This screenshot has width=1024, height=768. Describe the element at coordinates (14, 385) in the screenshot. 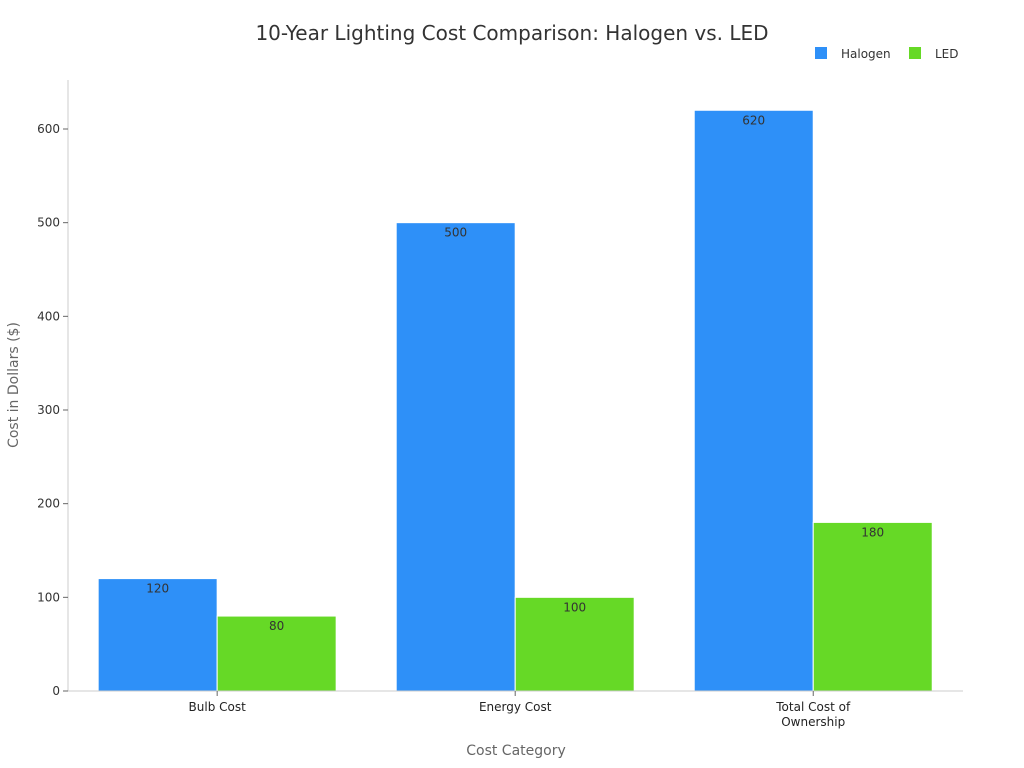

I see `y-axis-label: Cost in Dollars ($)` at that location.